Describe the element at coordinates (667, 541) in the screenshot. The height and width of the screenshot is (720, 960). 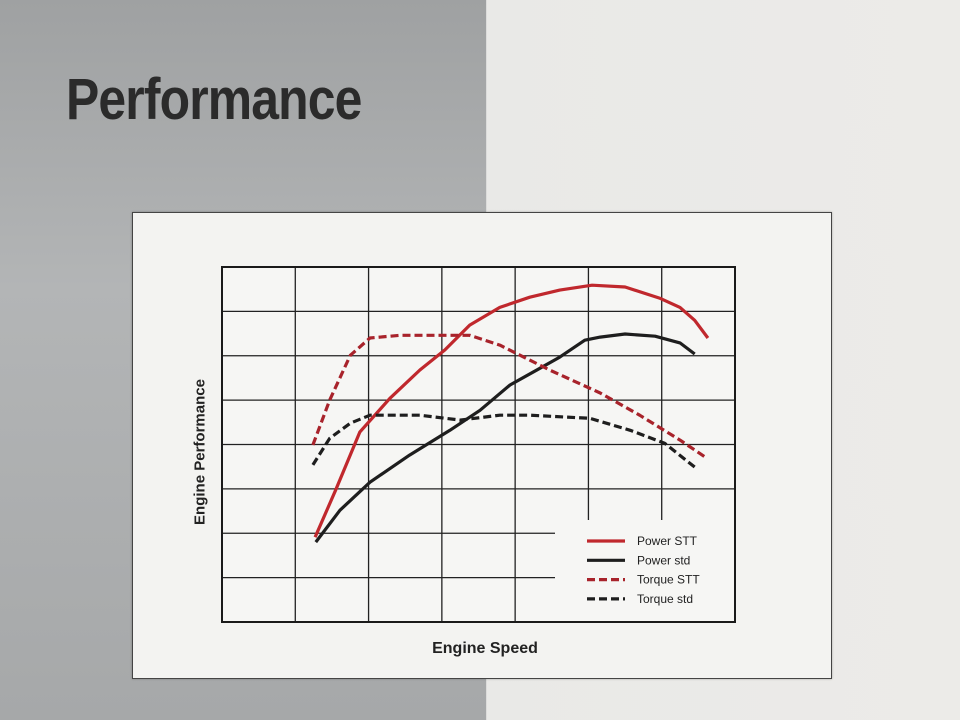
I see `legend-label-power-stt: Power STT` at that location.